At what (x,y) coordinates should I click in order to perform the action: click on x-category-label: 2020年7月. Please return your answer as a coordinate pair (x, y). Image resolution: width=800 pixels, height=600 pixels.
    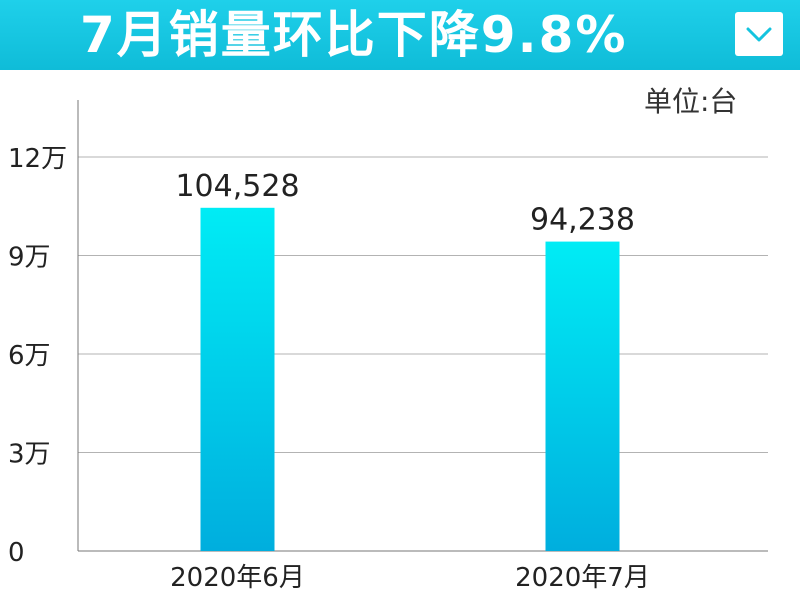
    Looking at the image, I should click on (582, 578).